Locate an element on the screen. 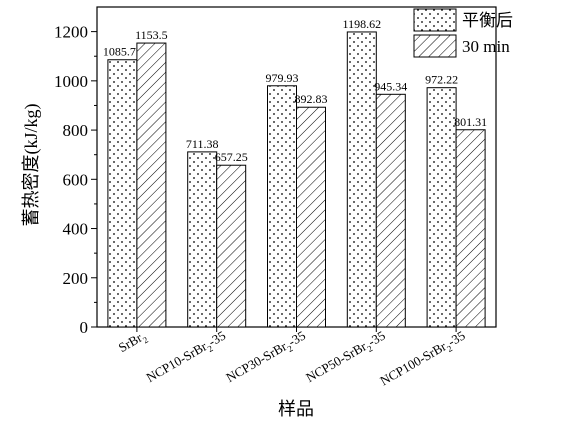  x-tick-label: NCP30-SrBr2-35 is located at coordinates (266, 358).